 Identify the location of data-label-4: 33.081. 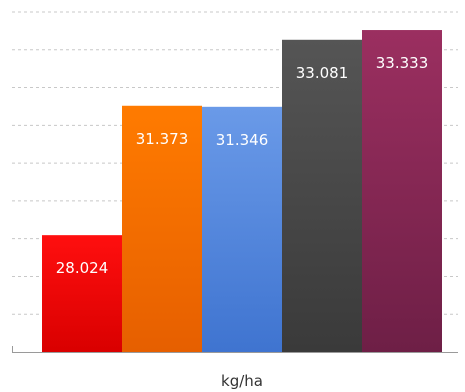
(322, 73).